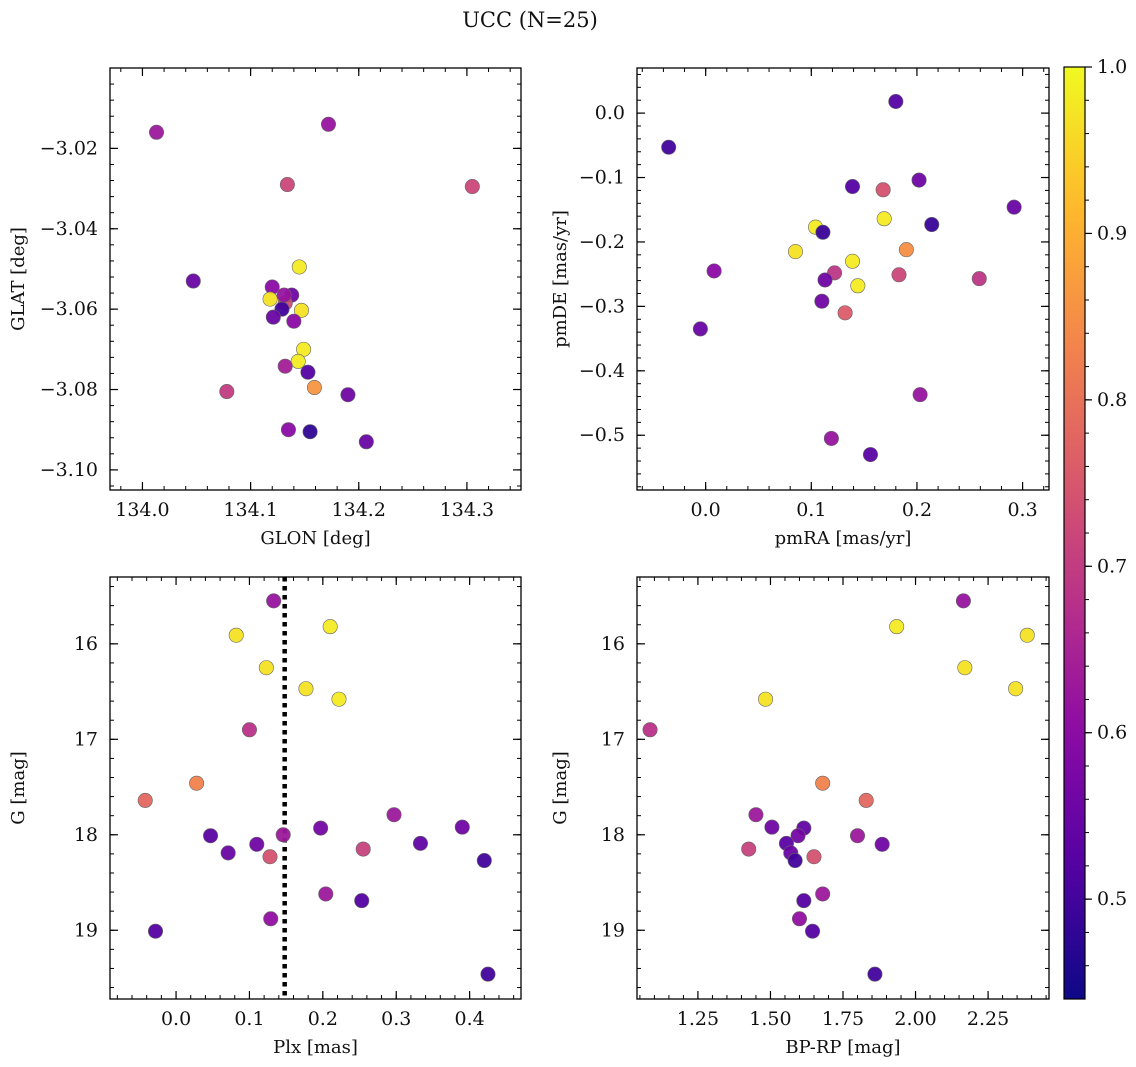 The image size is (1136, 1067). I want to click on y-tick-label: 18, so click(86, 835).